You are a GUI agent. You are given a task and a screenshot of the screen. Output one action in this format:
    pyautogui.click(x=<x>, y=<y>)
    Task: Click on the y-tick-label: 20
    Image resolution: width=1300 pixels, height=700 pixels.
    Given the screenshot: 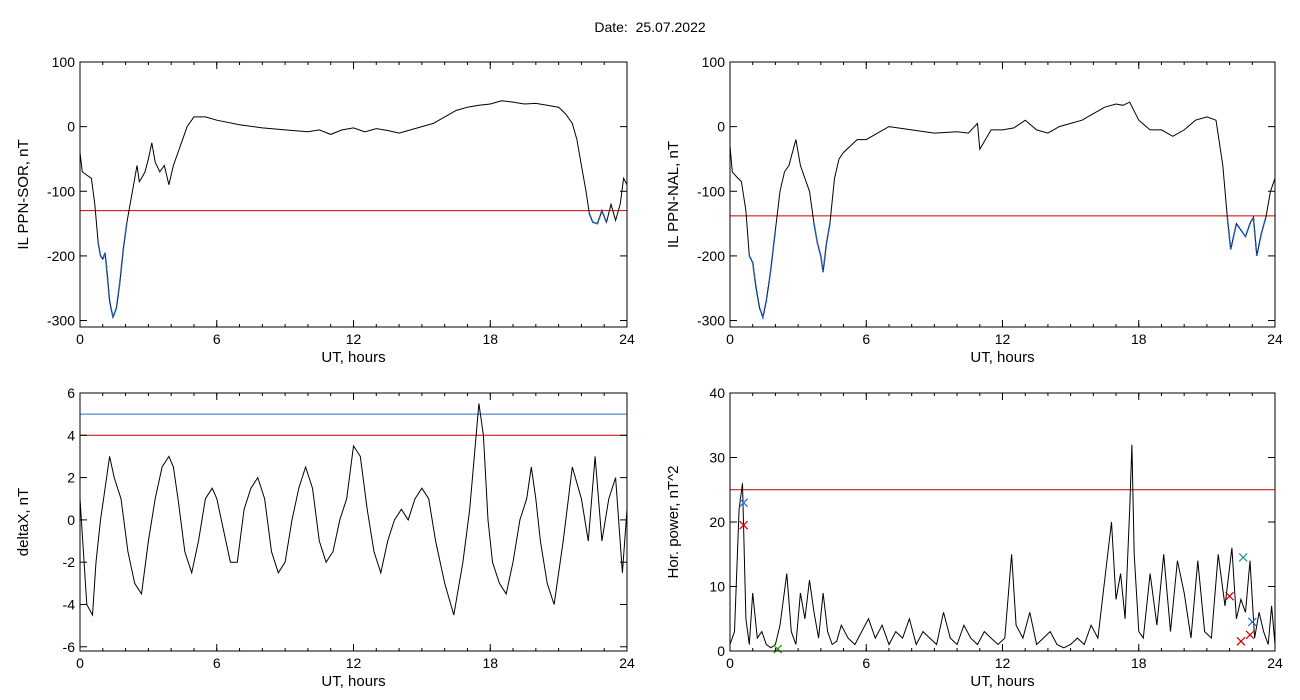 What is the action you would take?
    pyautogui.click(x=717, y=522)
    